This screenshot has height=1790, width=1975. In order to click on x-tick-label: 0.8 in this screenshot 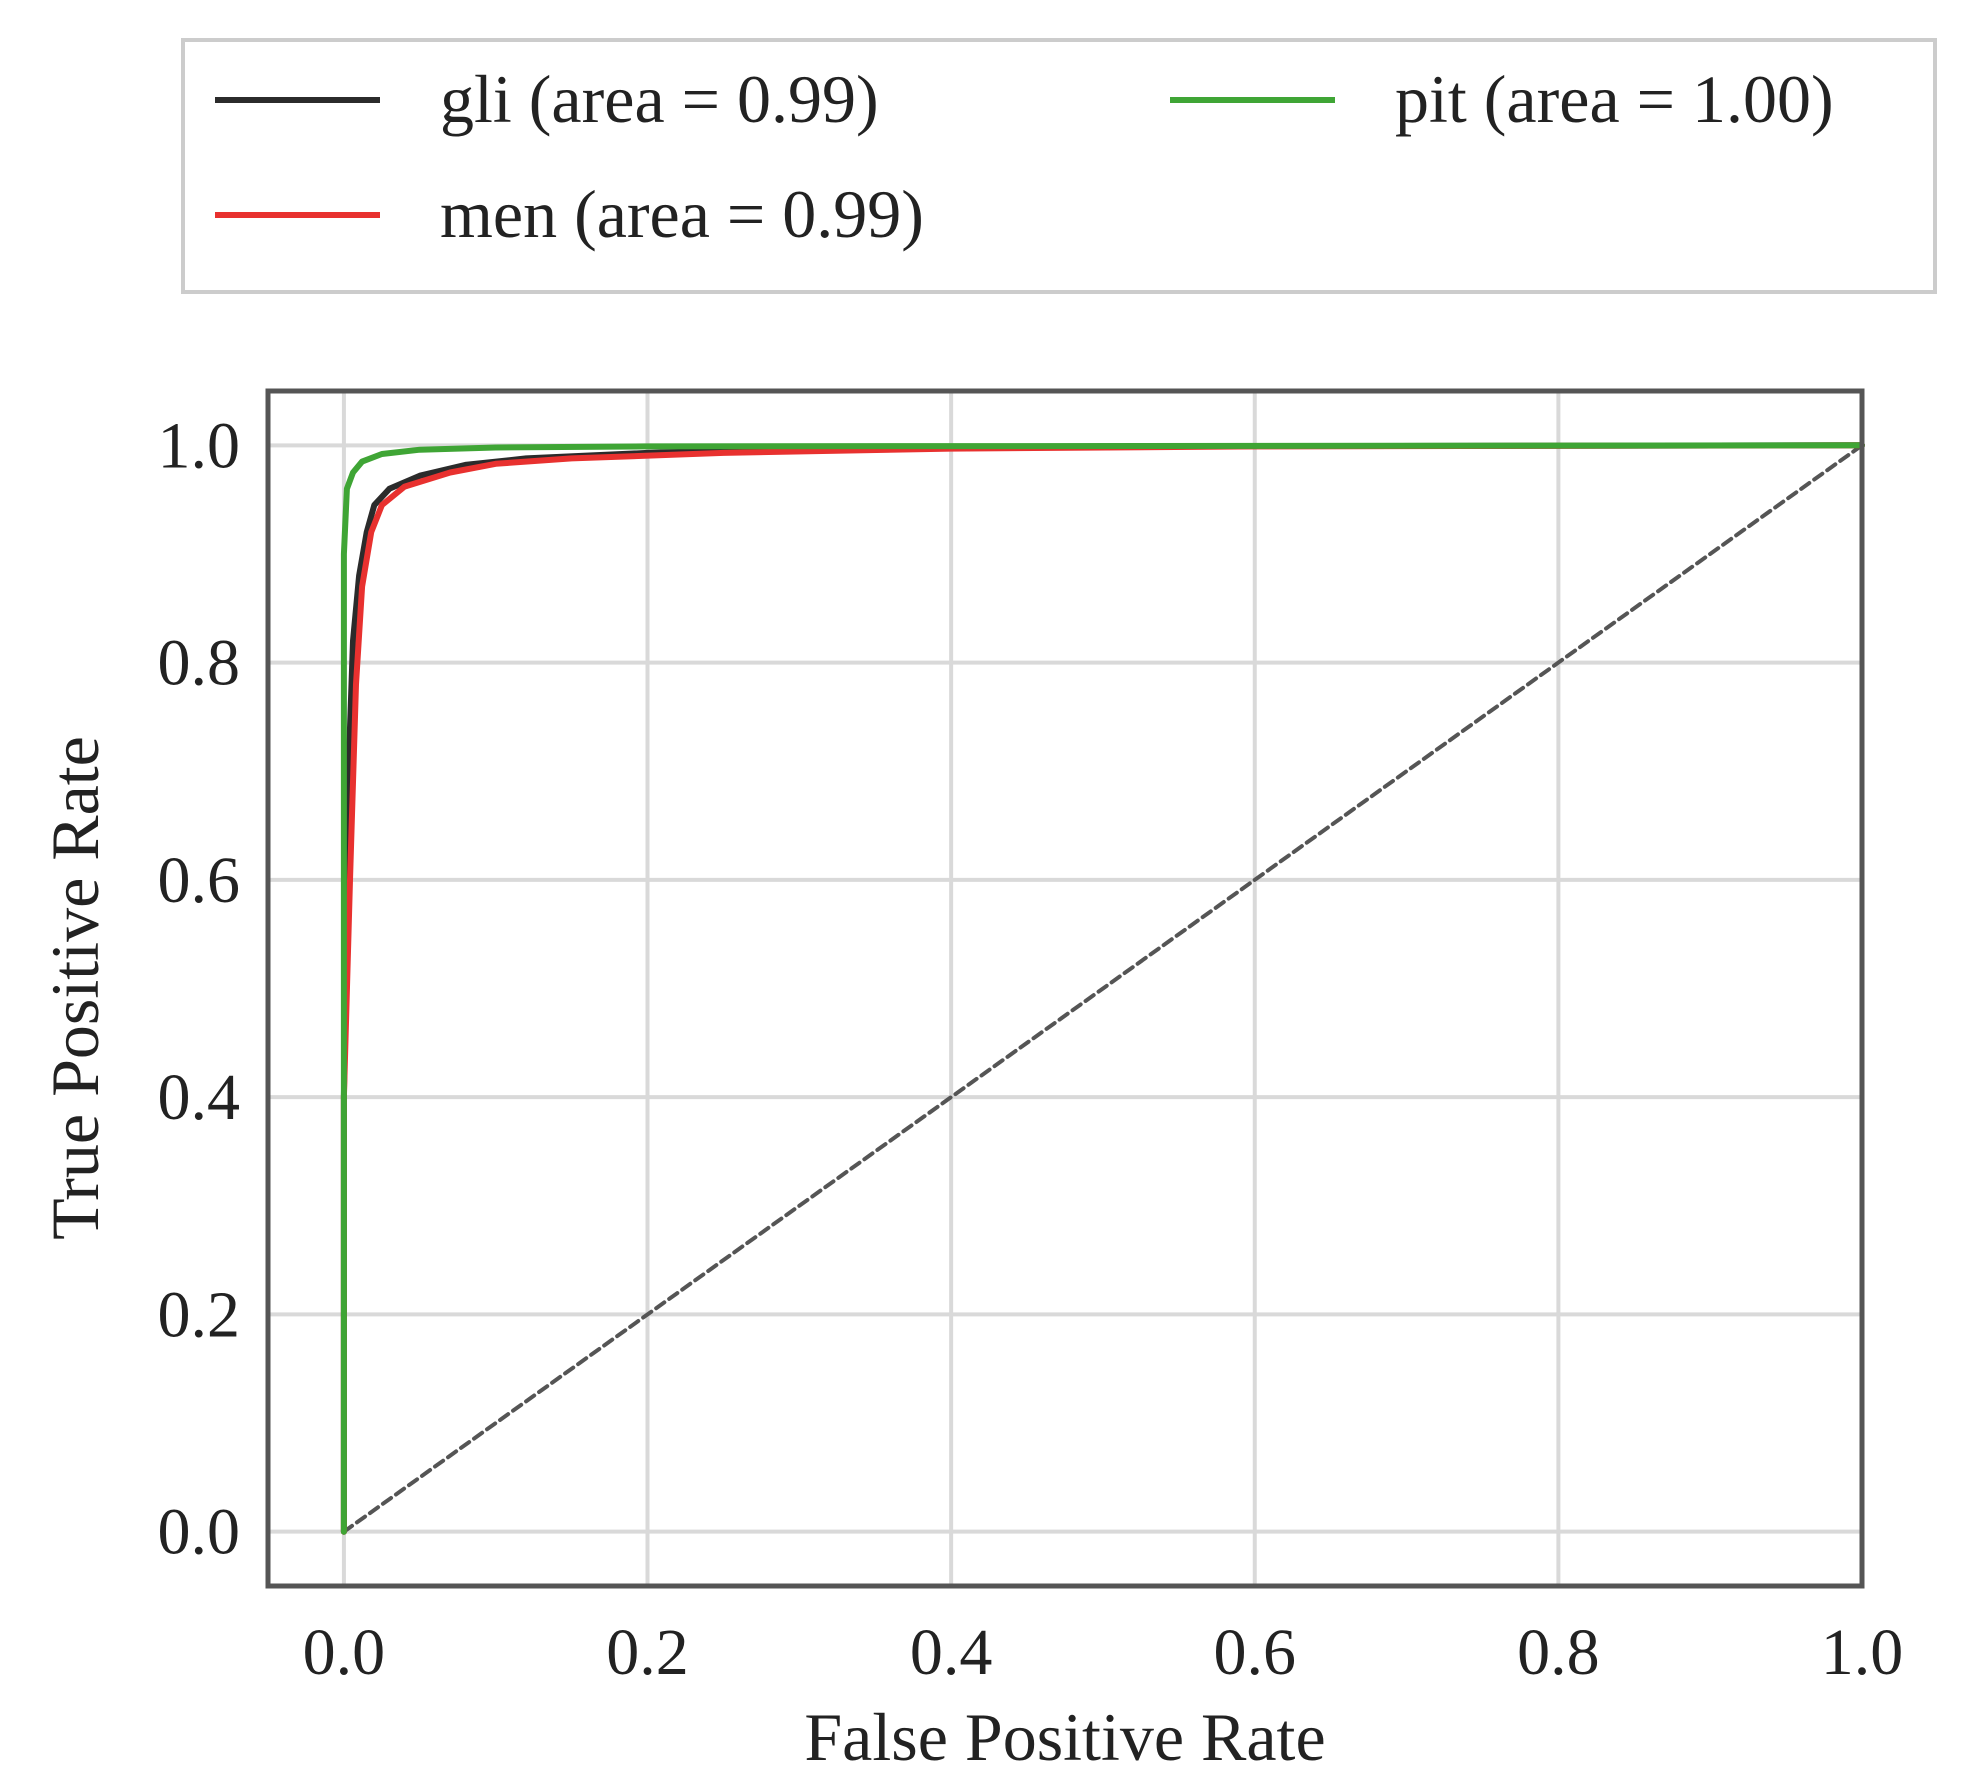, I will do `click(1558, 1652)`.